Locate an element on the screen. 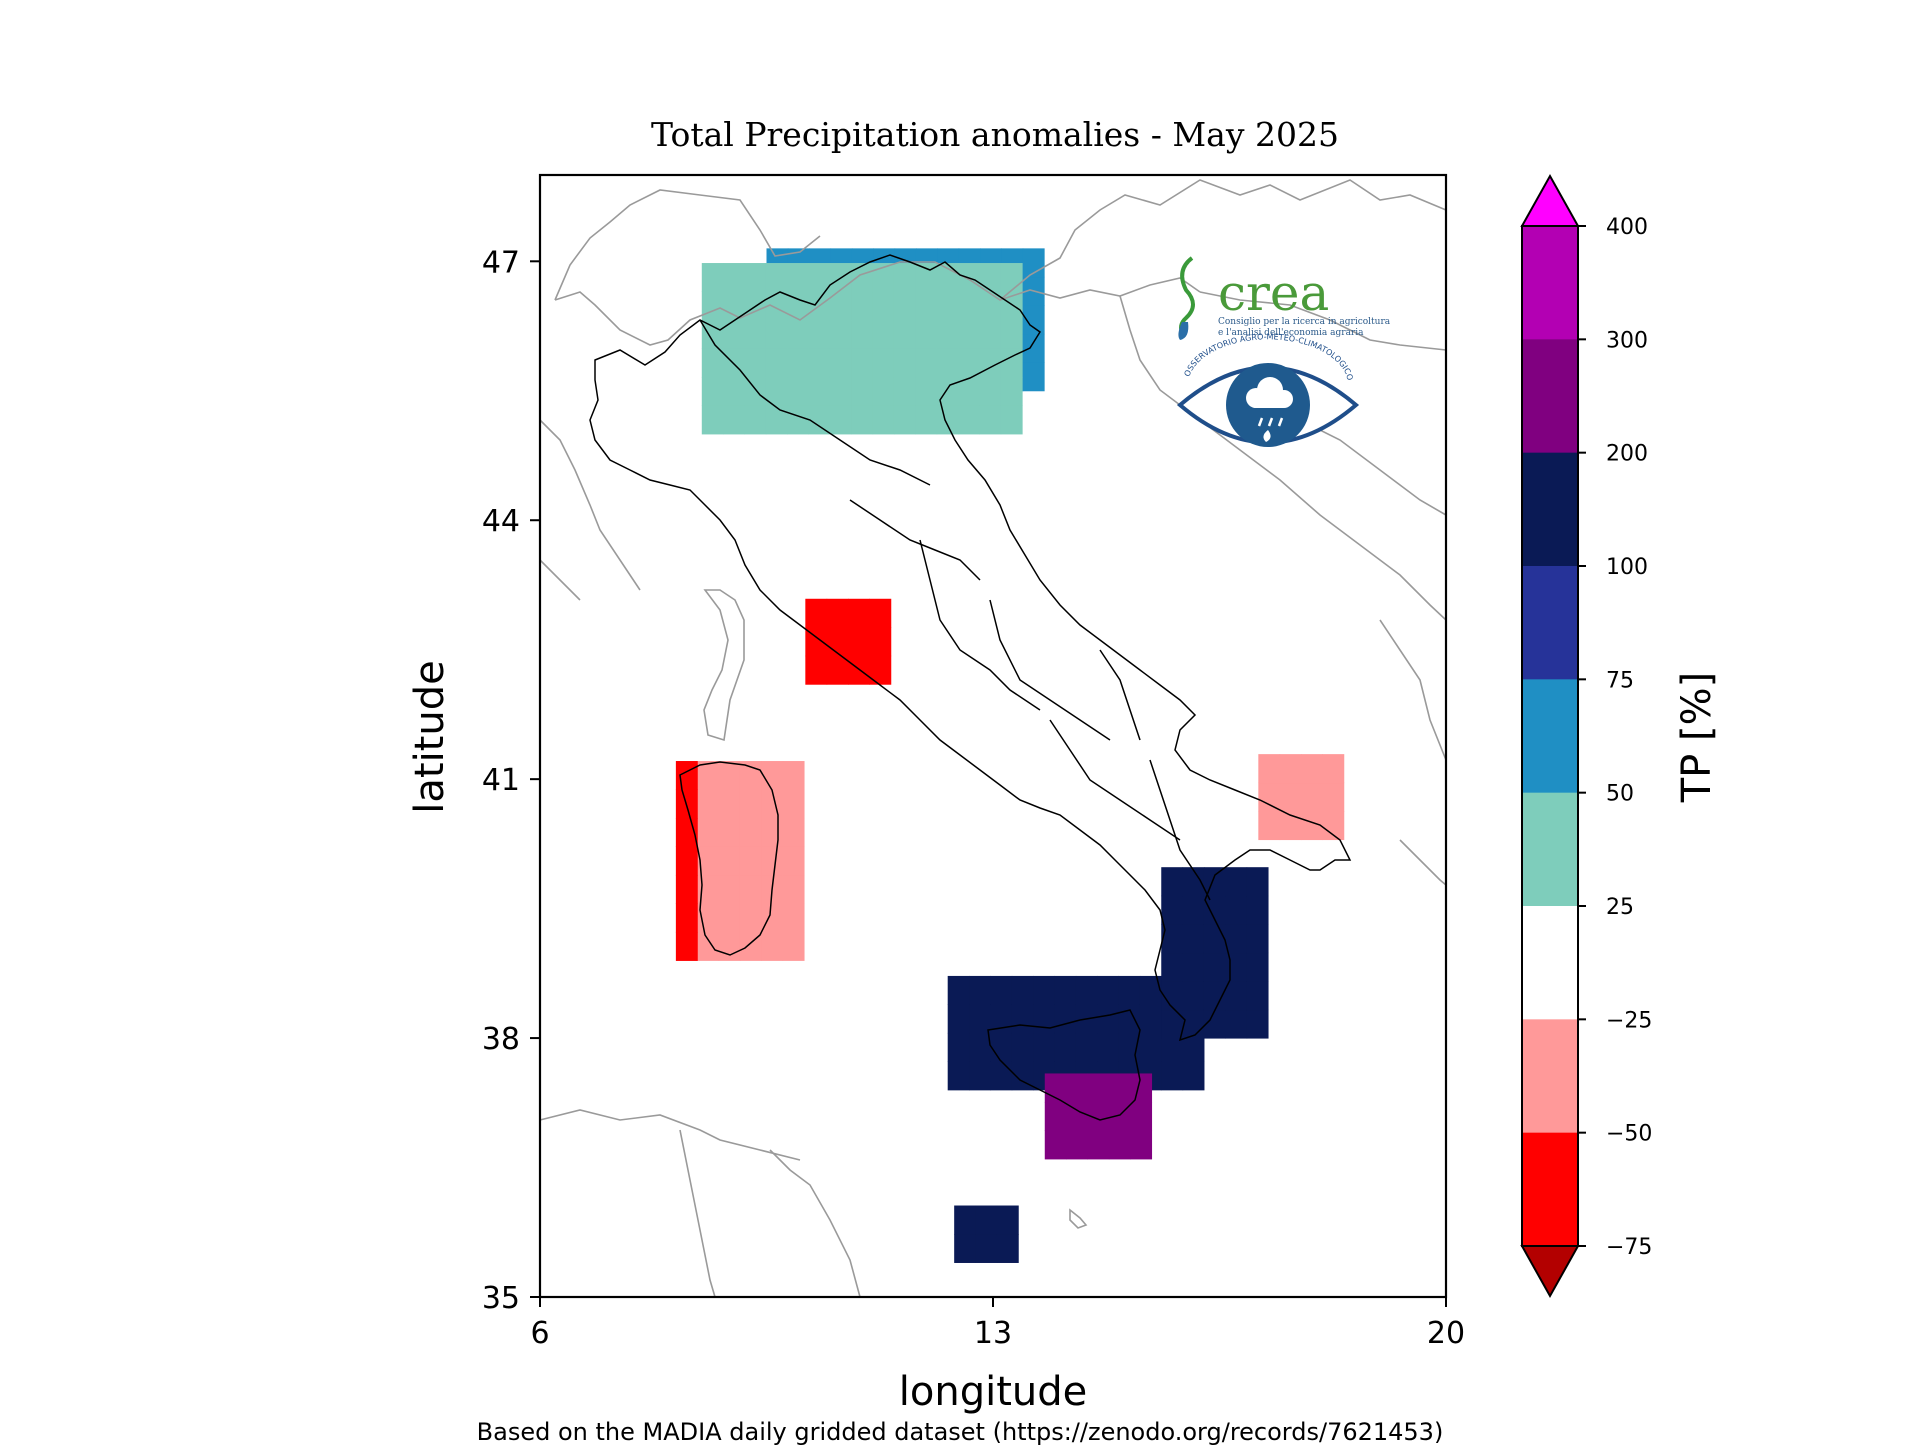 This screenshot has width=1920, height=1446. region-border-molise is located at coordinates (1120, 695).